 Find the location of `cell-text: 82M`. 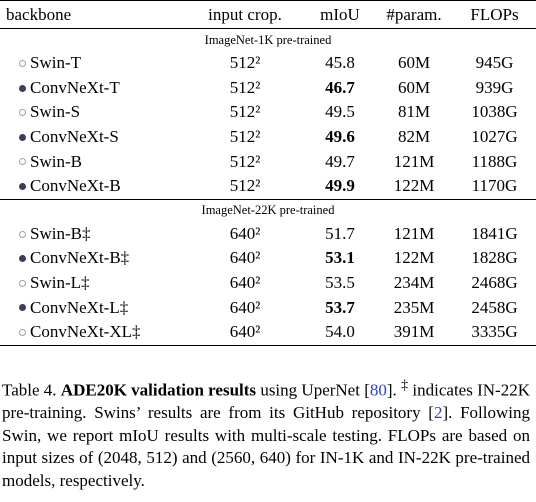

cell-text: 82M is located at coordinates (414, 137).